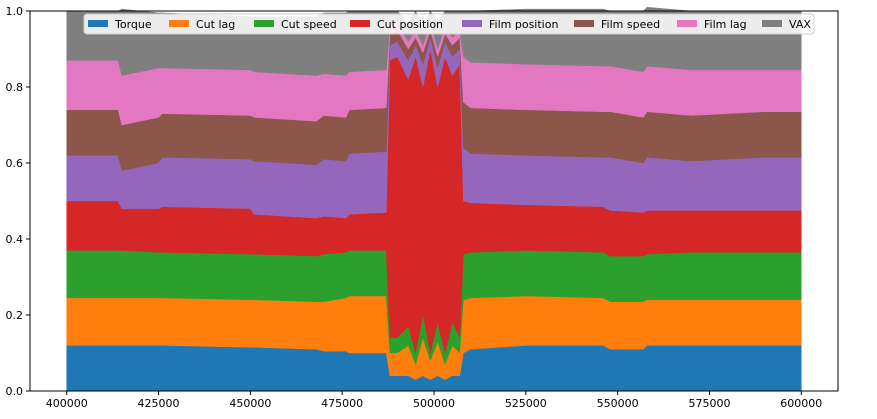 Image resolution: width=877 pixels, height=419 pixels. I want to click on legend-label: Cut position, so click(410, 24).